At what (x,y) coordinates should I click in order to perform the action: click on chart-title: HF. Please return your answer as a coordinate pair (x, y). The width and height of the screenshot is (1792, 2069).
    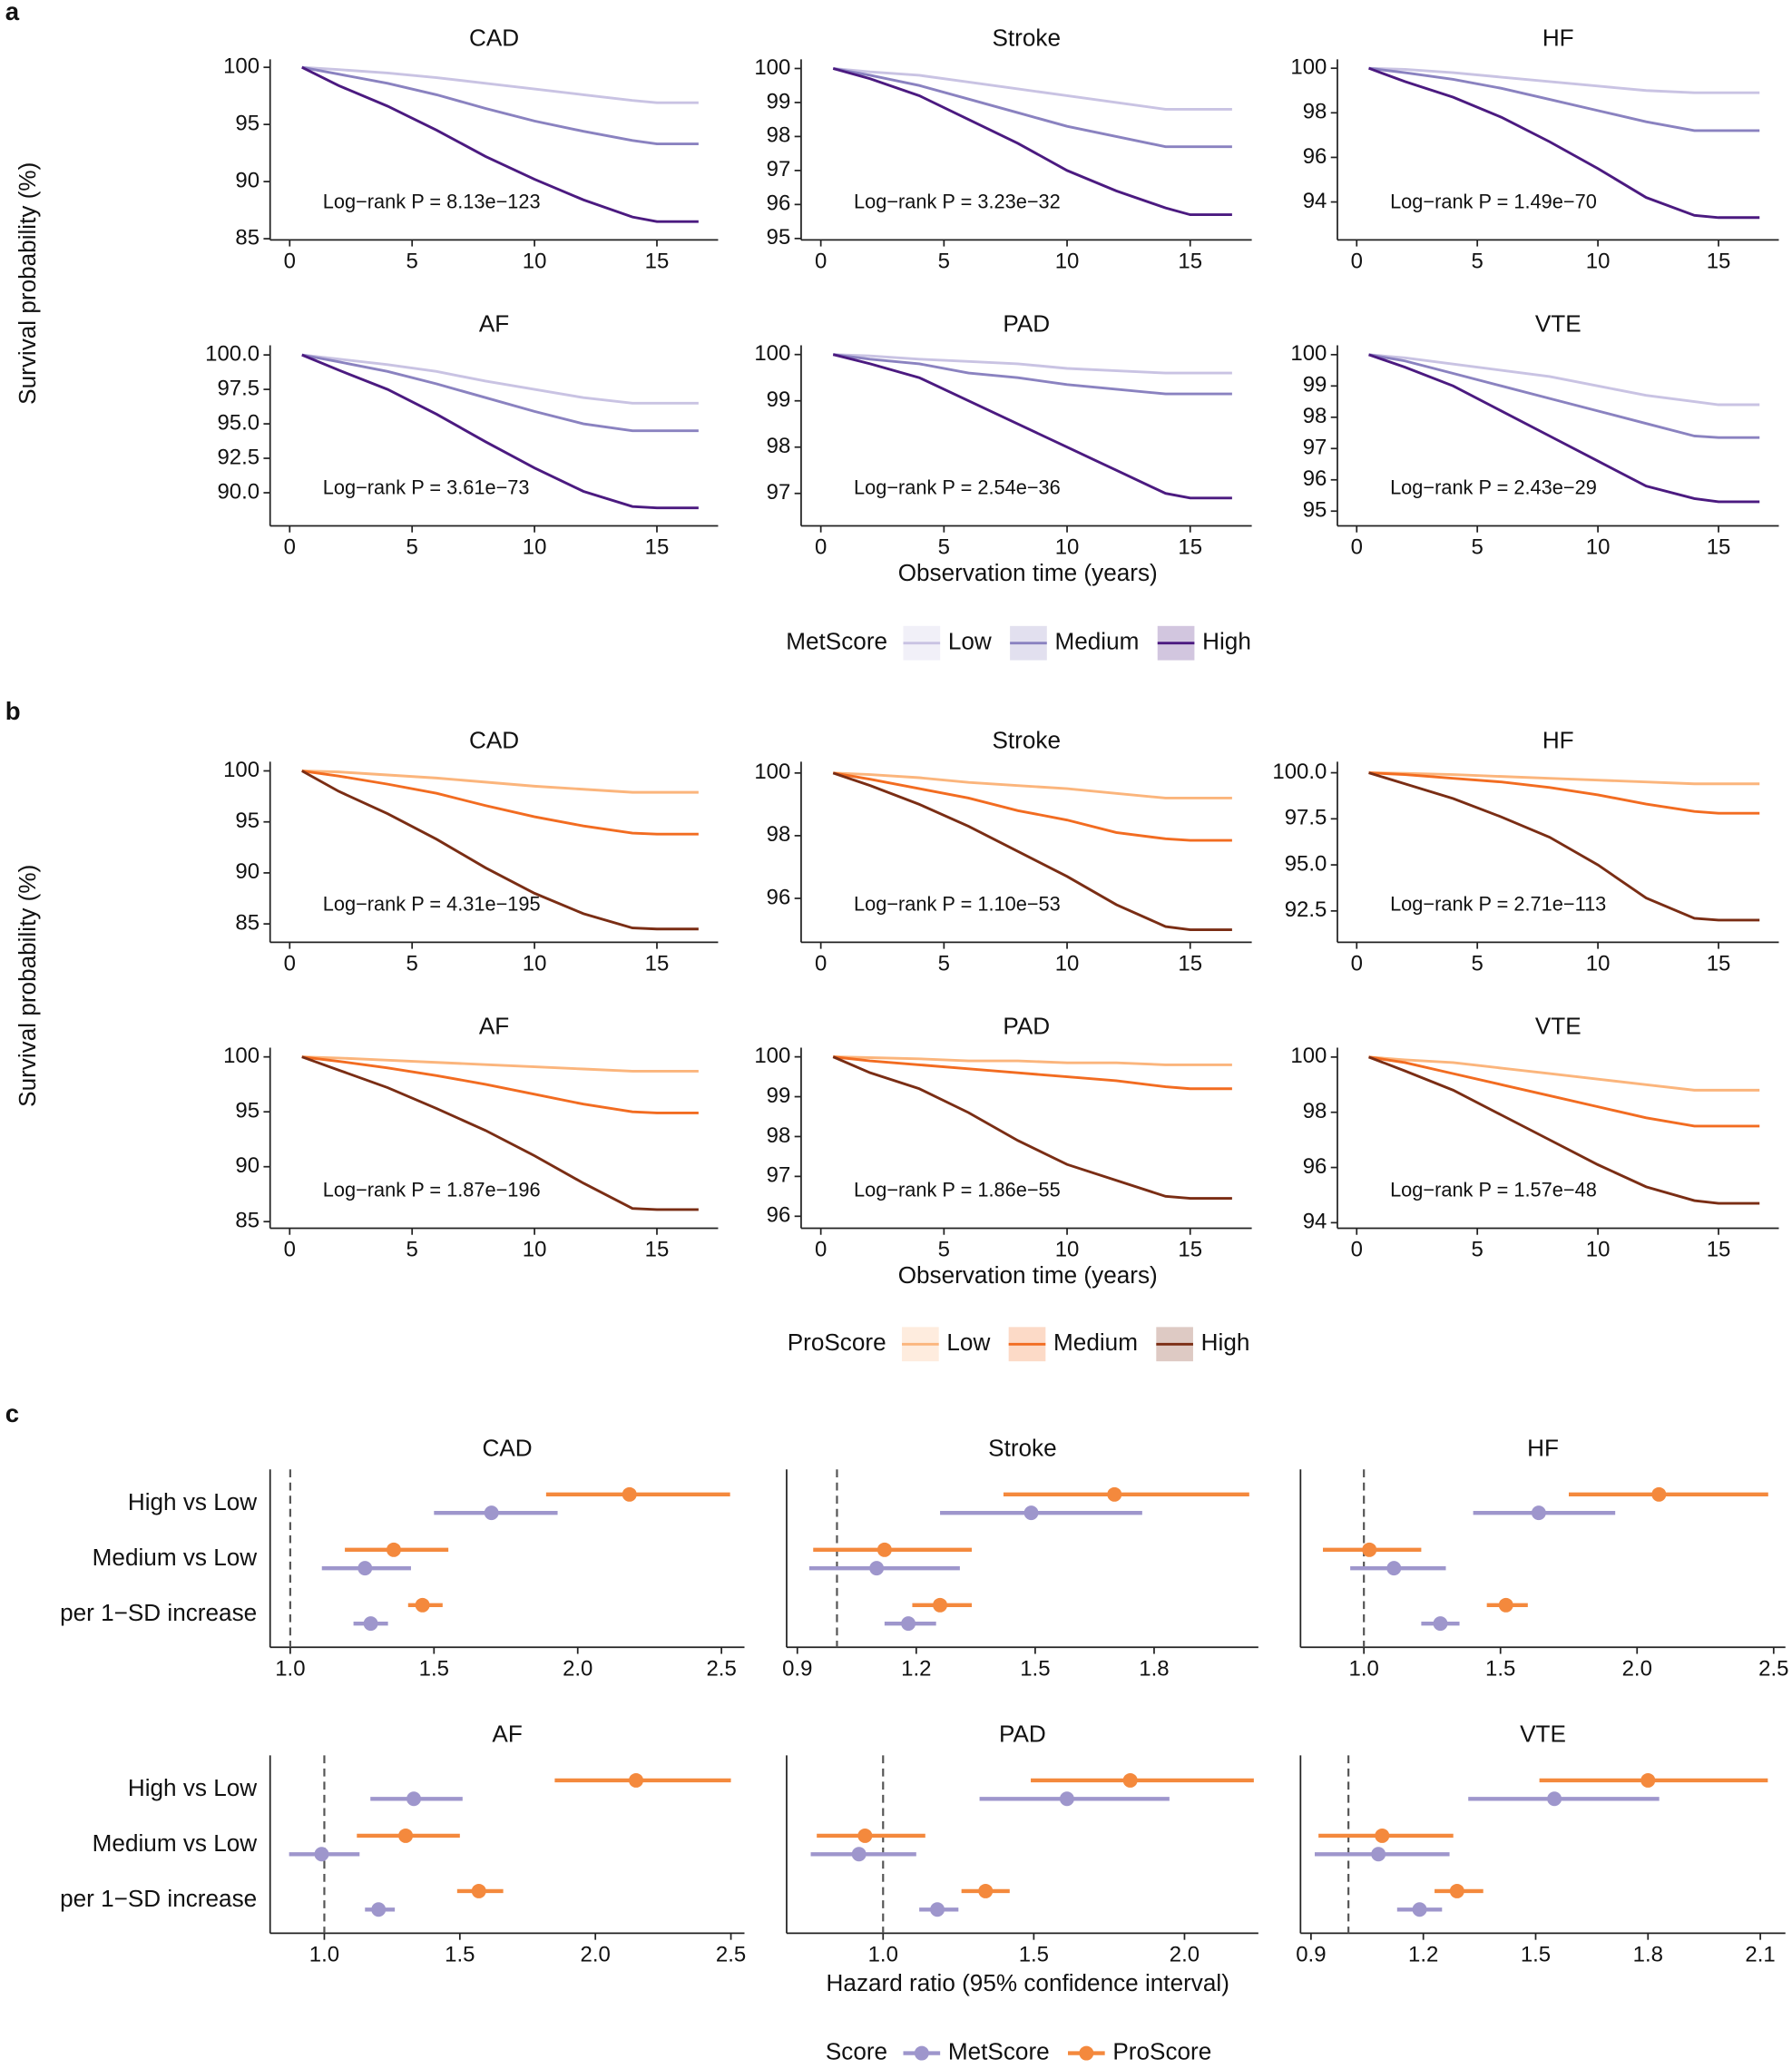
    Looking at the image, I should click on (1543, 1447).